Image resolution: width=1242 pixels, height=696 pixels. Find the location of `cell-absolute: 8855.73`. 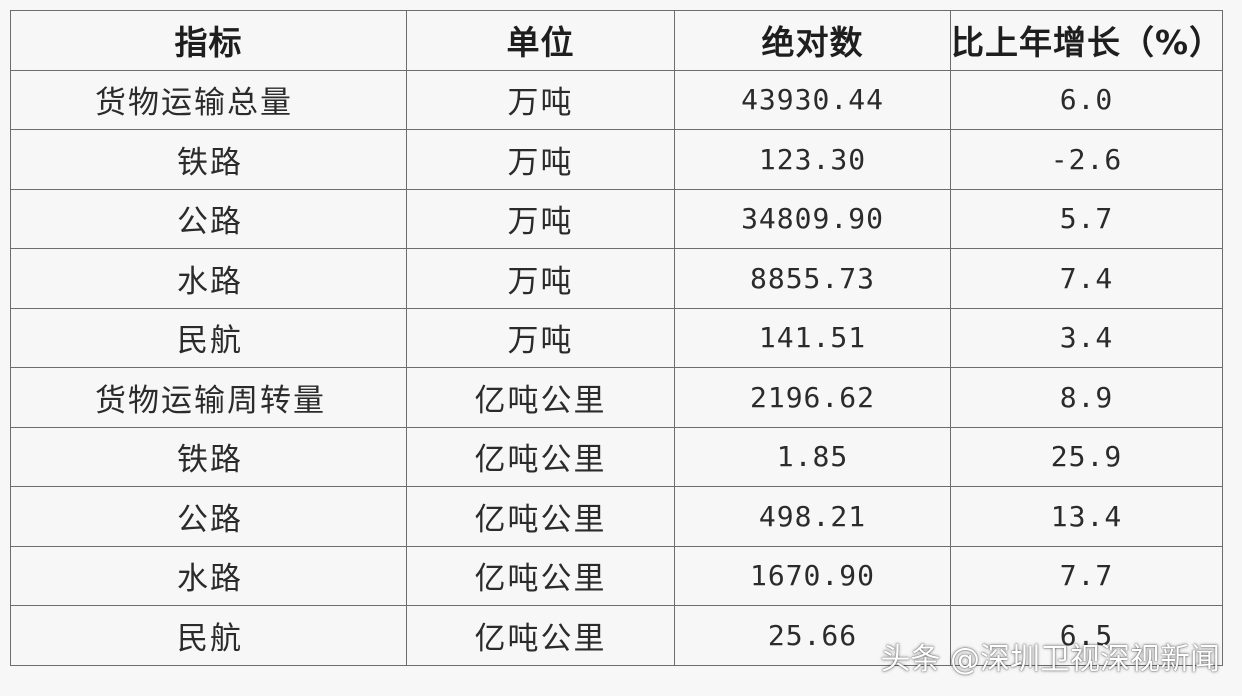

cell-absolute: 8855.73 is located at coordinates (812, 278).